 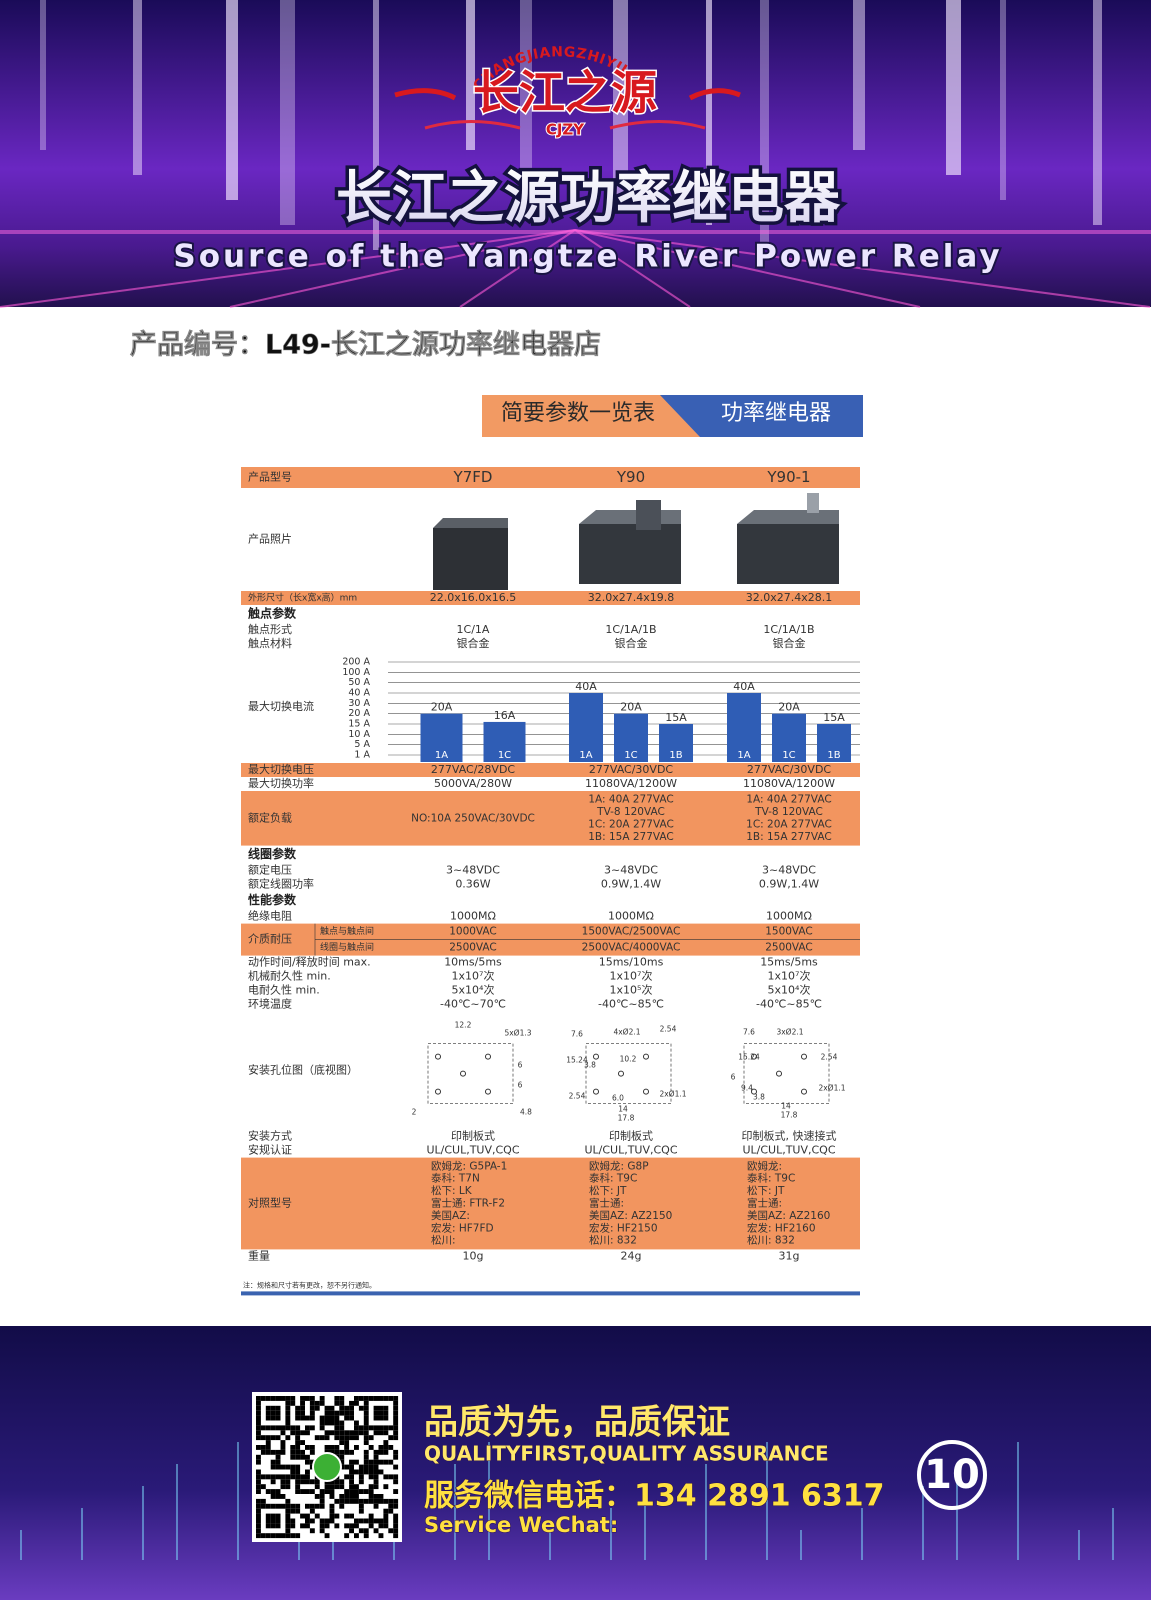 What do you see at coordinates (628, 1073) in the screenshot?
I see `diagram-outline` at bounding box center [628, 1073].